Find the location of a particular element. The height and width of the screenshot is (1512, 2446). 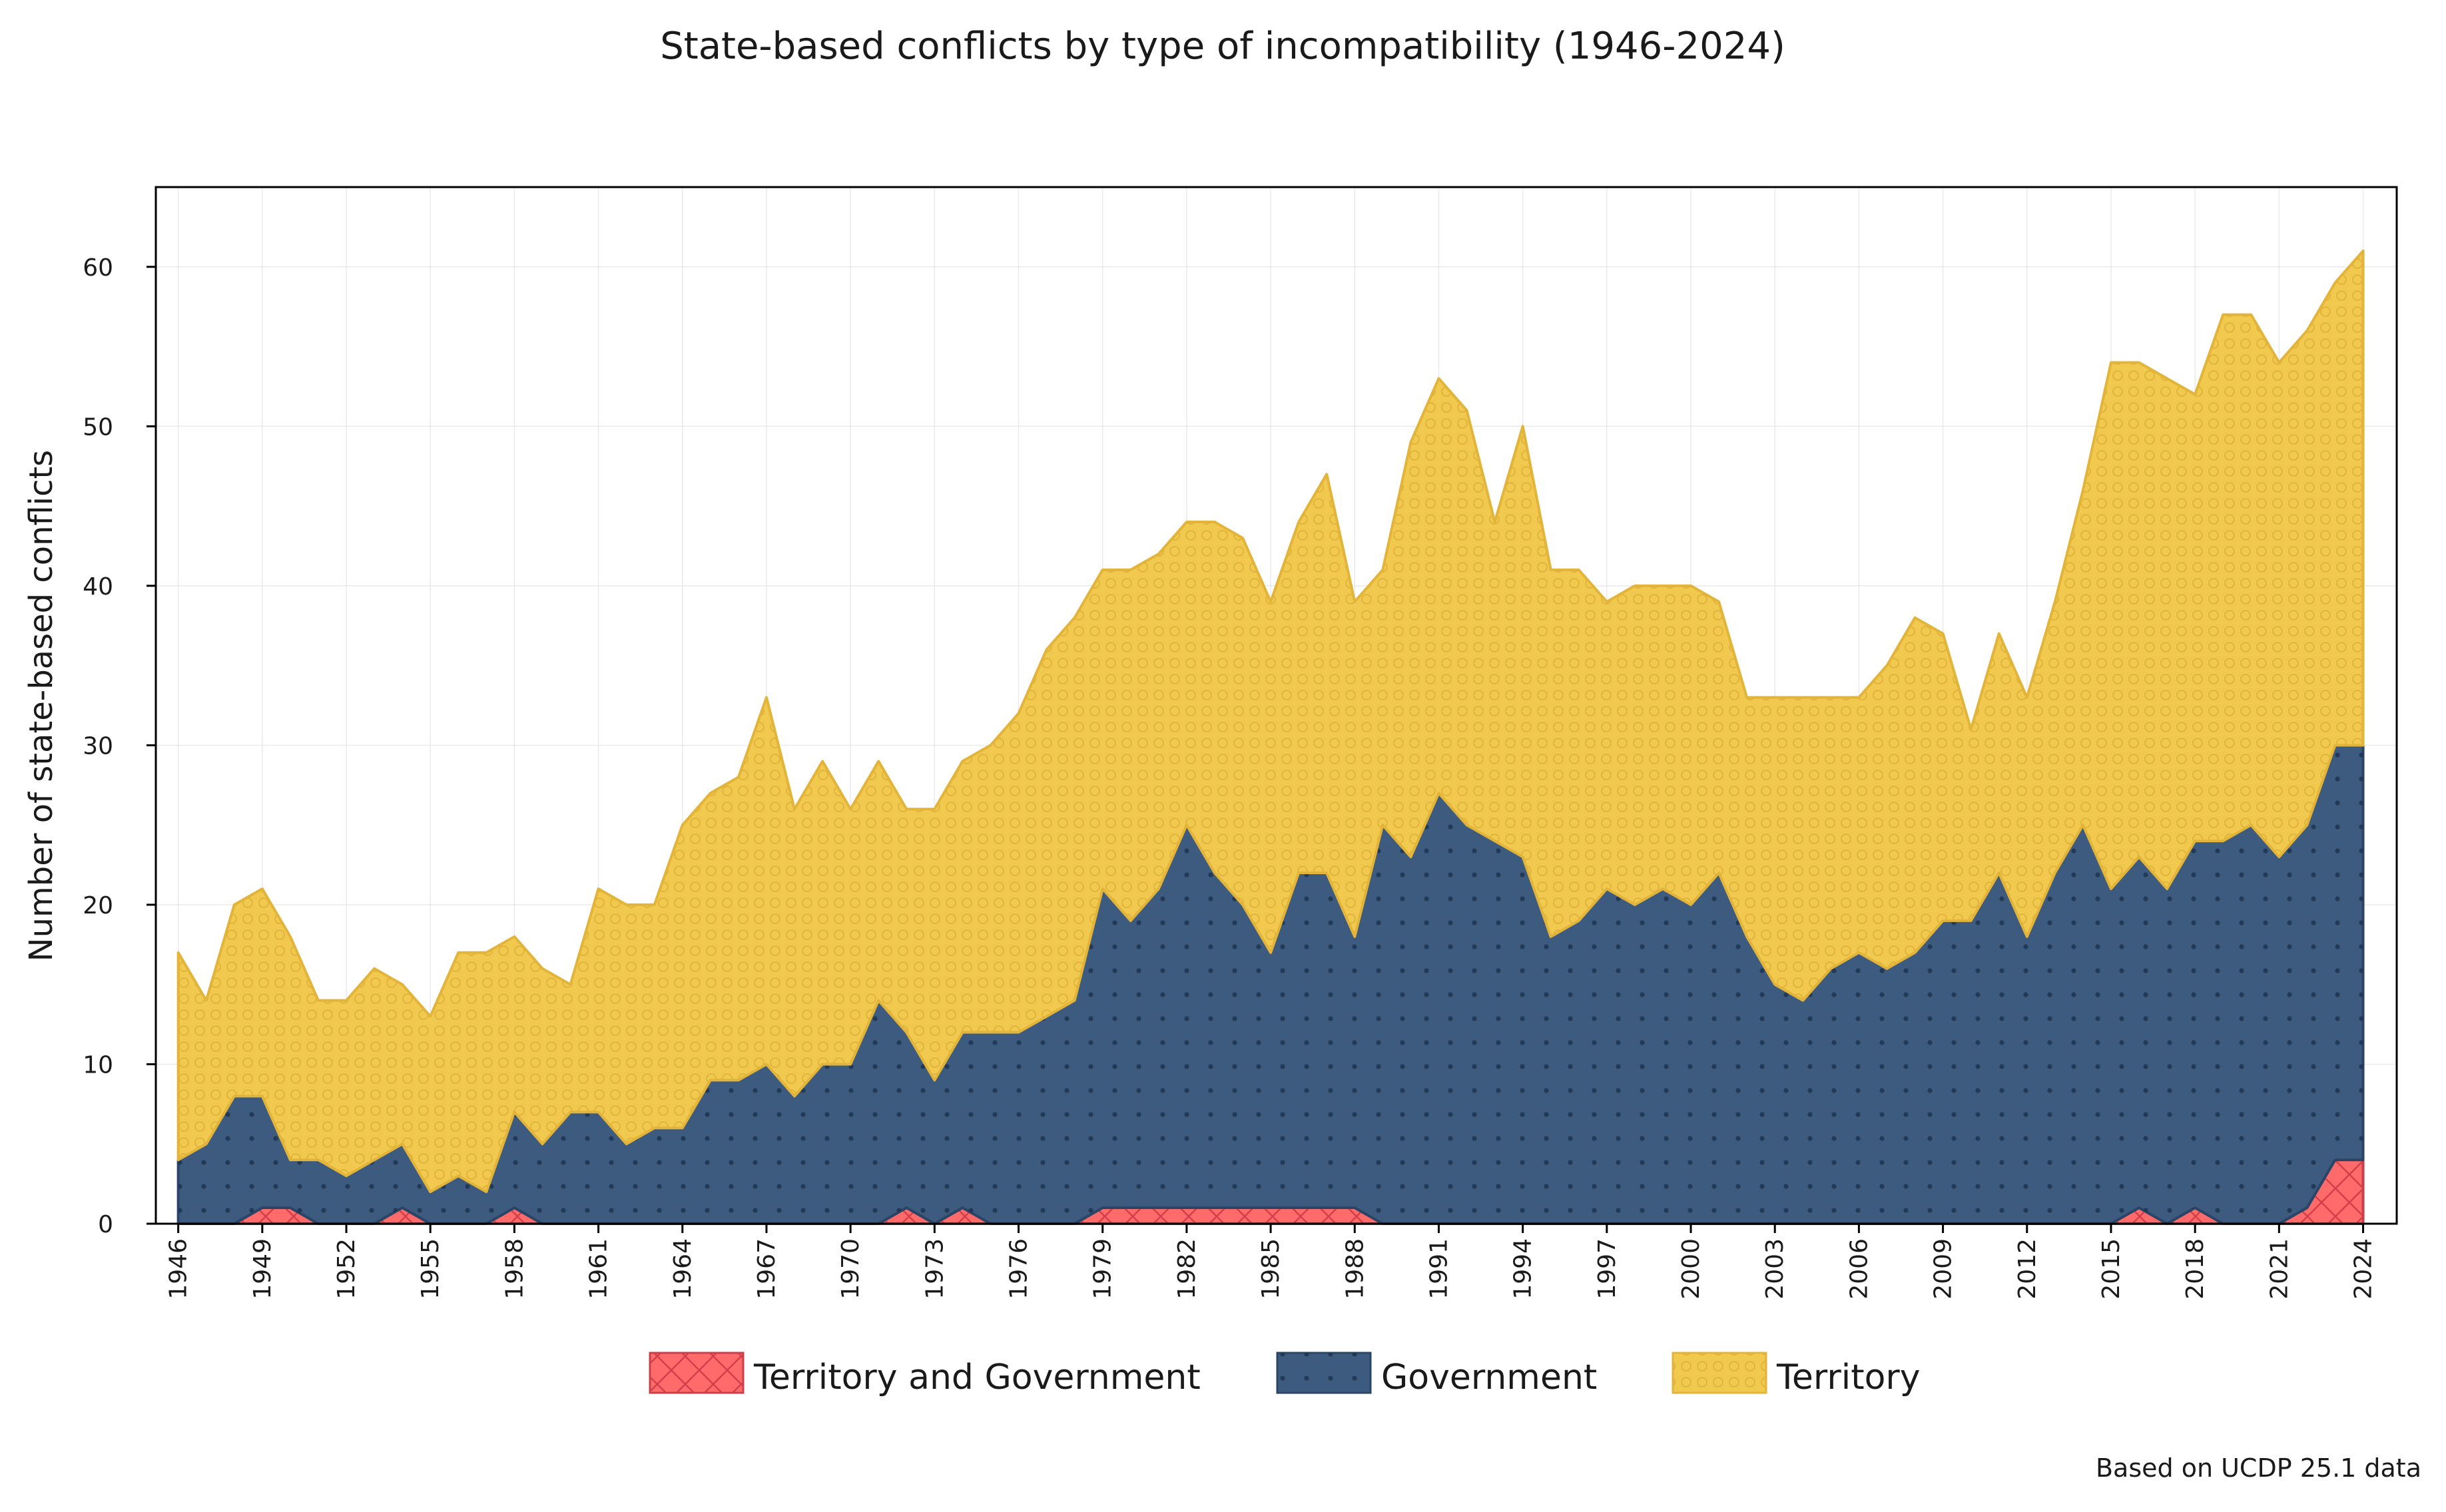

x-tick-label-1976: 1976 is located at coordinates (1019, 1269).